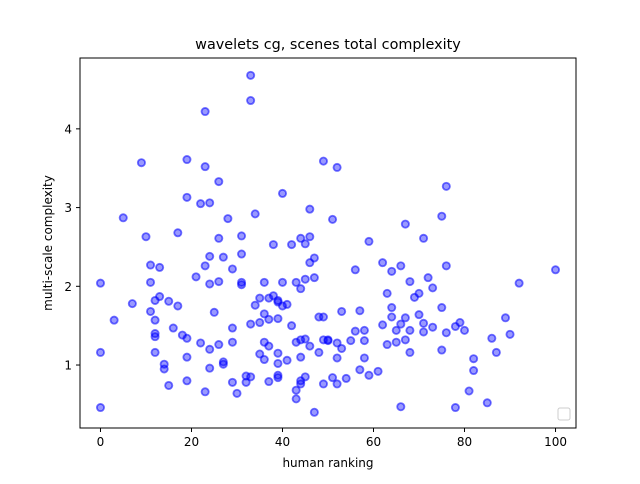 This screenshot has height=484, width=640. Describe the element at coordinates (332, 438) in the screenshot. I see `x-axis-ticks: 0 20 40 60 80 100` at that location.